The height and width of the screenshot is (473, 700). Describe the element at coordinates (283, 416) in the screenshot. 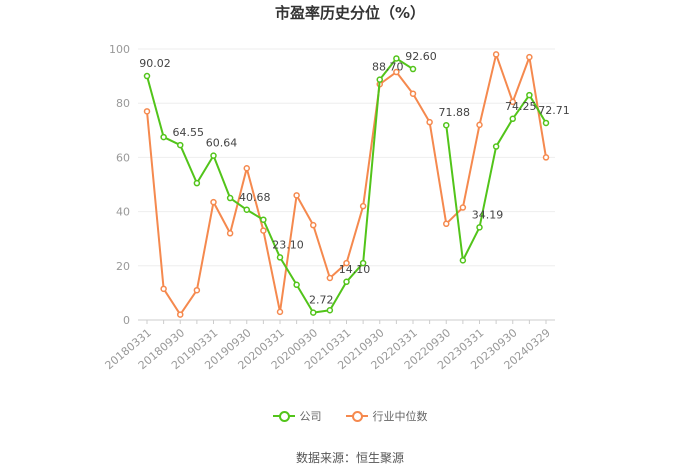

I see `legend-swatch-company-icon` at that location.